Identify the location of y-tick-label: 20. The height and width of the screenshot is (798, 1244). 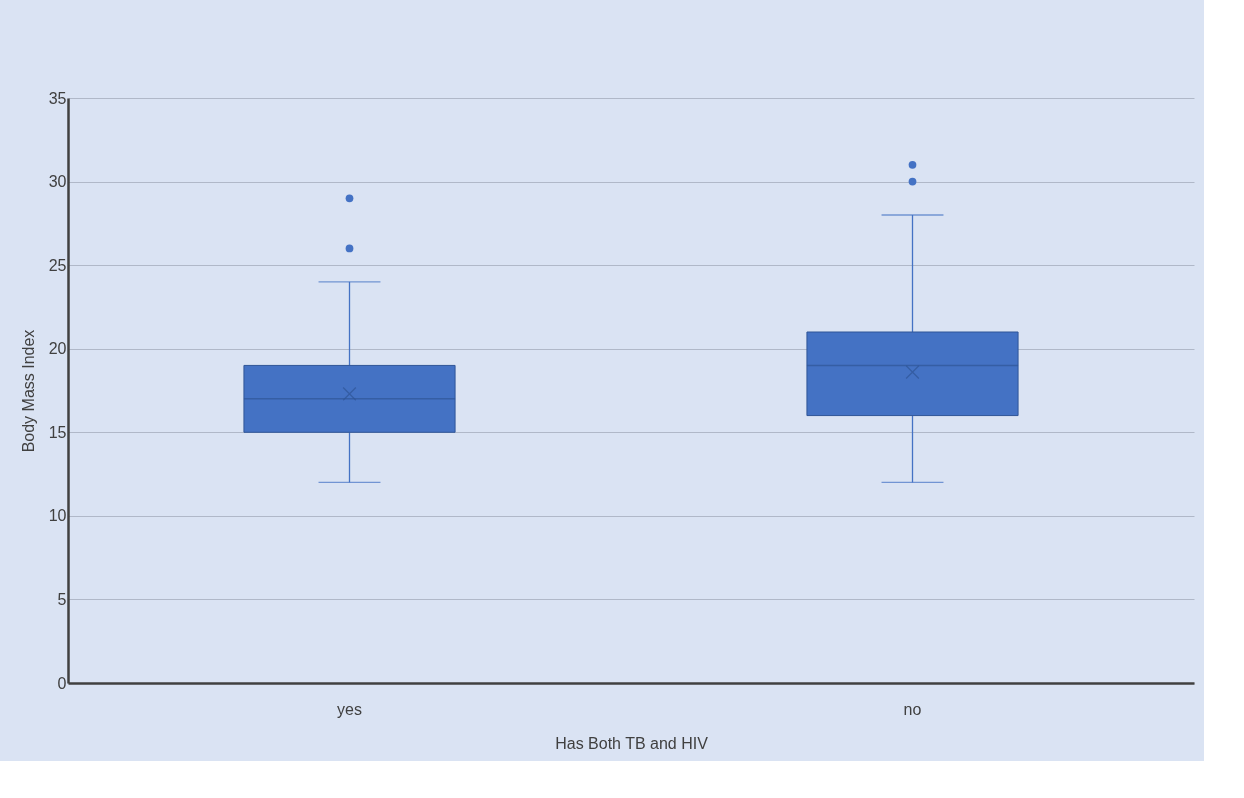
(57, 349).